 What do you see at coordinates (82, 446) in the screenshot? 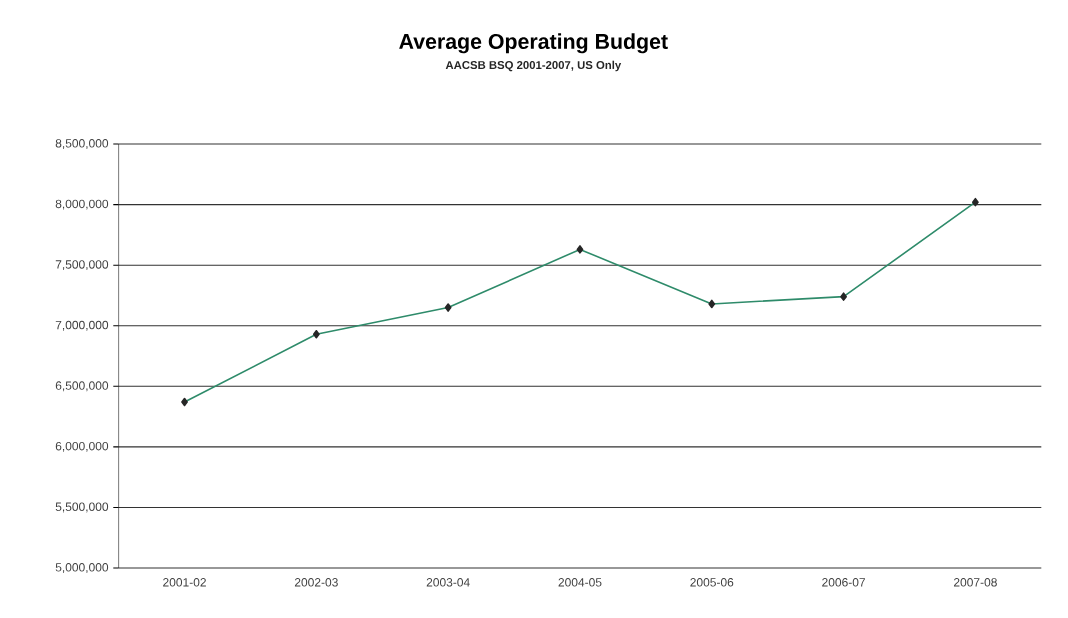
I see `y-tick-label: 6,000,000` at bounding box center [82, 446].